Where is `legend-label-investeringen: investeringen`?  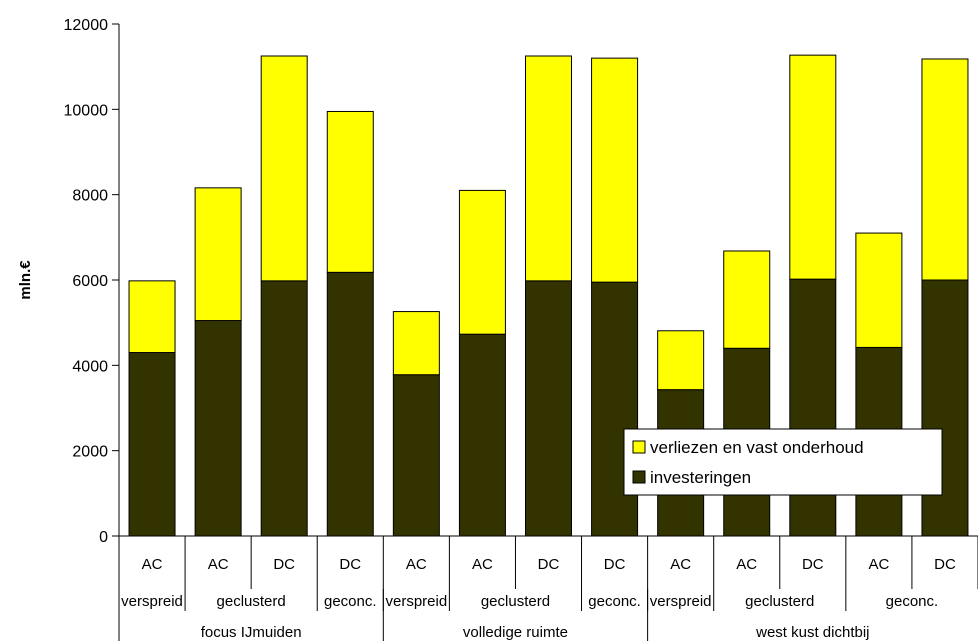
legend-label-investeringen: investeringen is located at coordinates (700, 477).